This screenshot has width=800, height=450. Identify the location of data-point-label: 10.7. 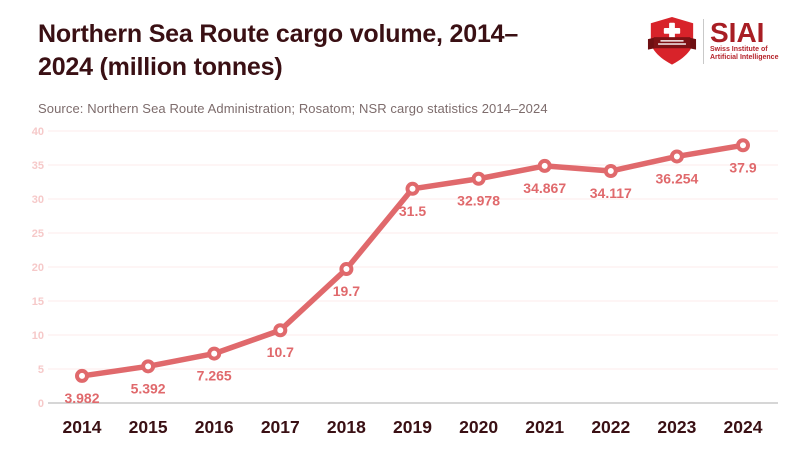
(280, 352).